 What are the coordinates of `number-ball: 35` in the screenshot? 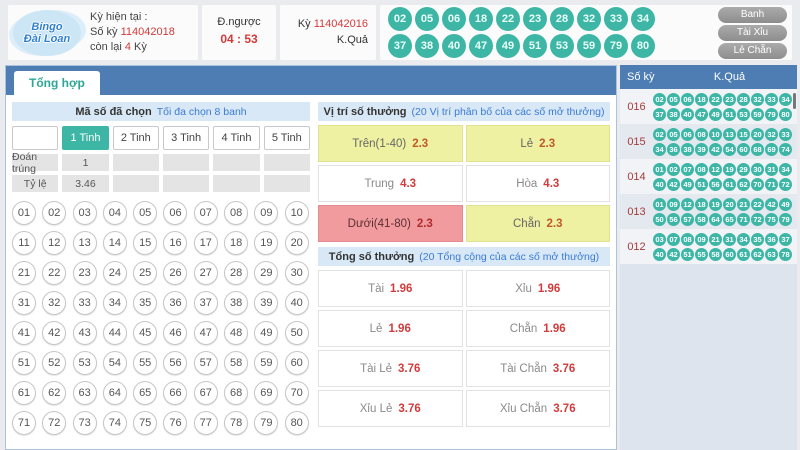 It's located at (145, 303).